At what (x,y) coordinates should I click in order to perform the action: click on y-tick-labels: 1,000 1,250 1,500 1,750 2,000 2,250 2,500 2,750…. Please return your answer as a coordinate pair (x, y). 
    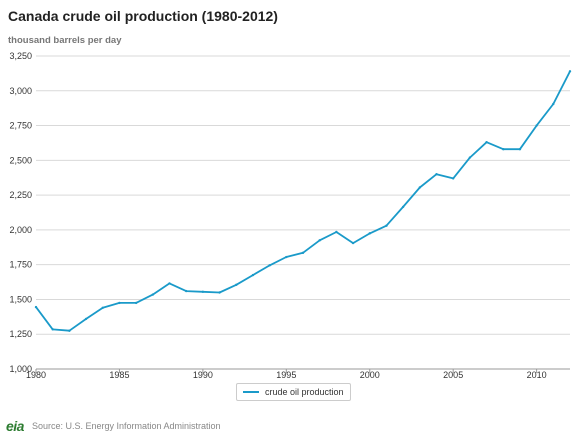
    Looking at the image, I should click on (20, 212).